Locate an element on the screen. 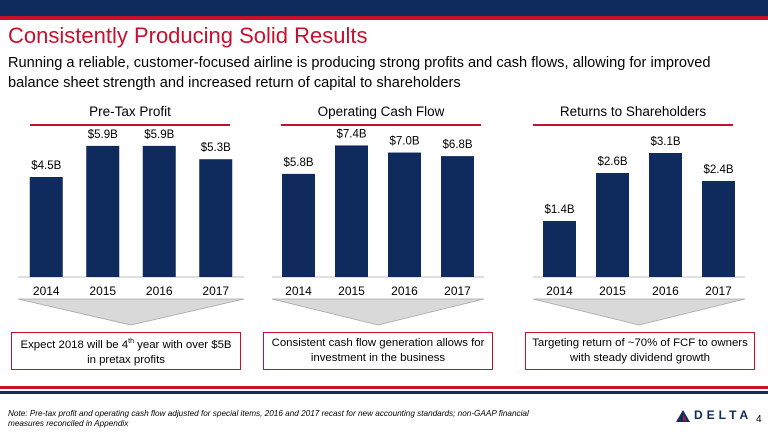  top-banner is located at coordinates (384, 8).